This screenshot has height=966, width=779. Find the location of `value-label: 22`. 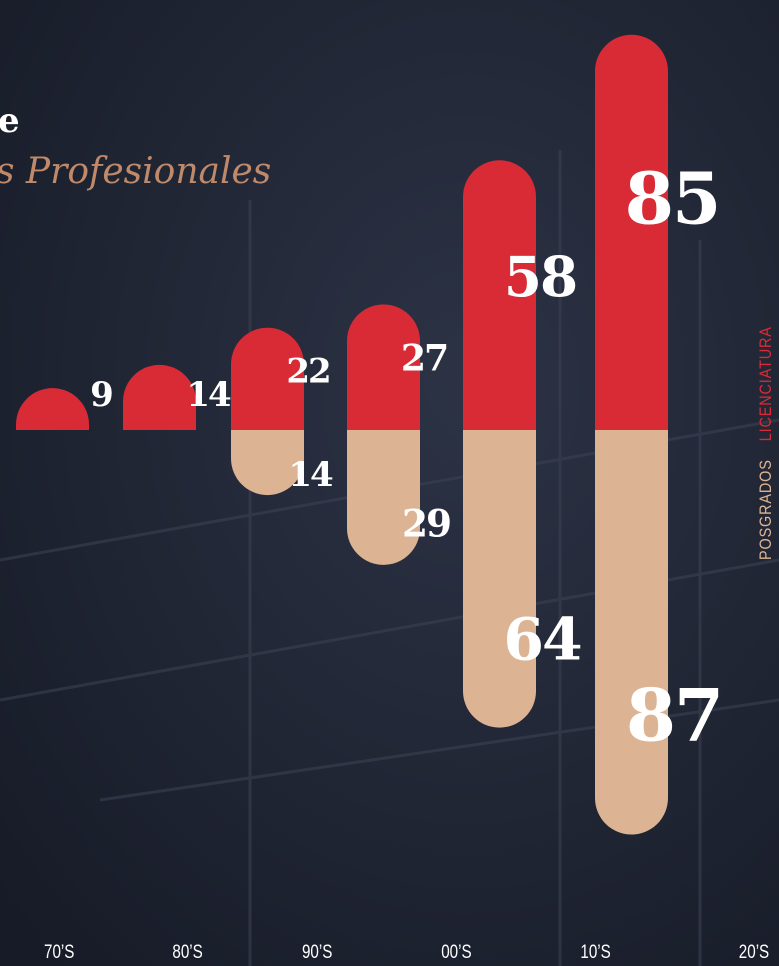

value-label: 22 is located at coordinates (307, 372).